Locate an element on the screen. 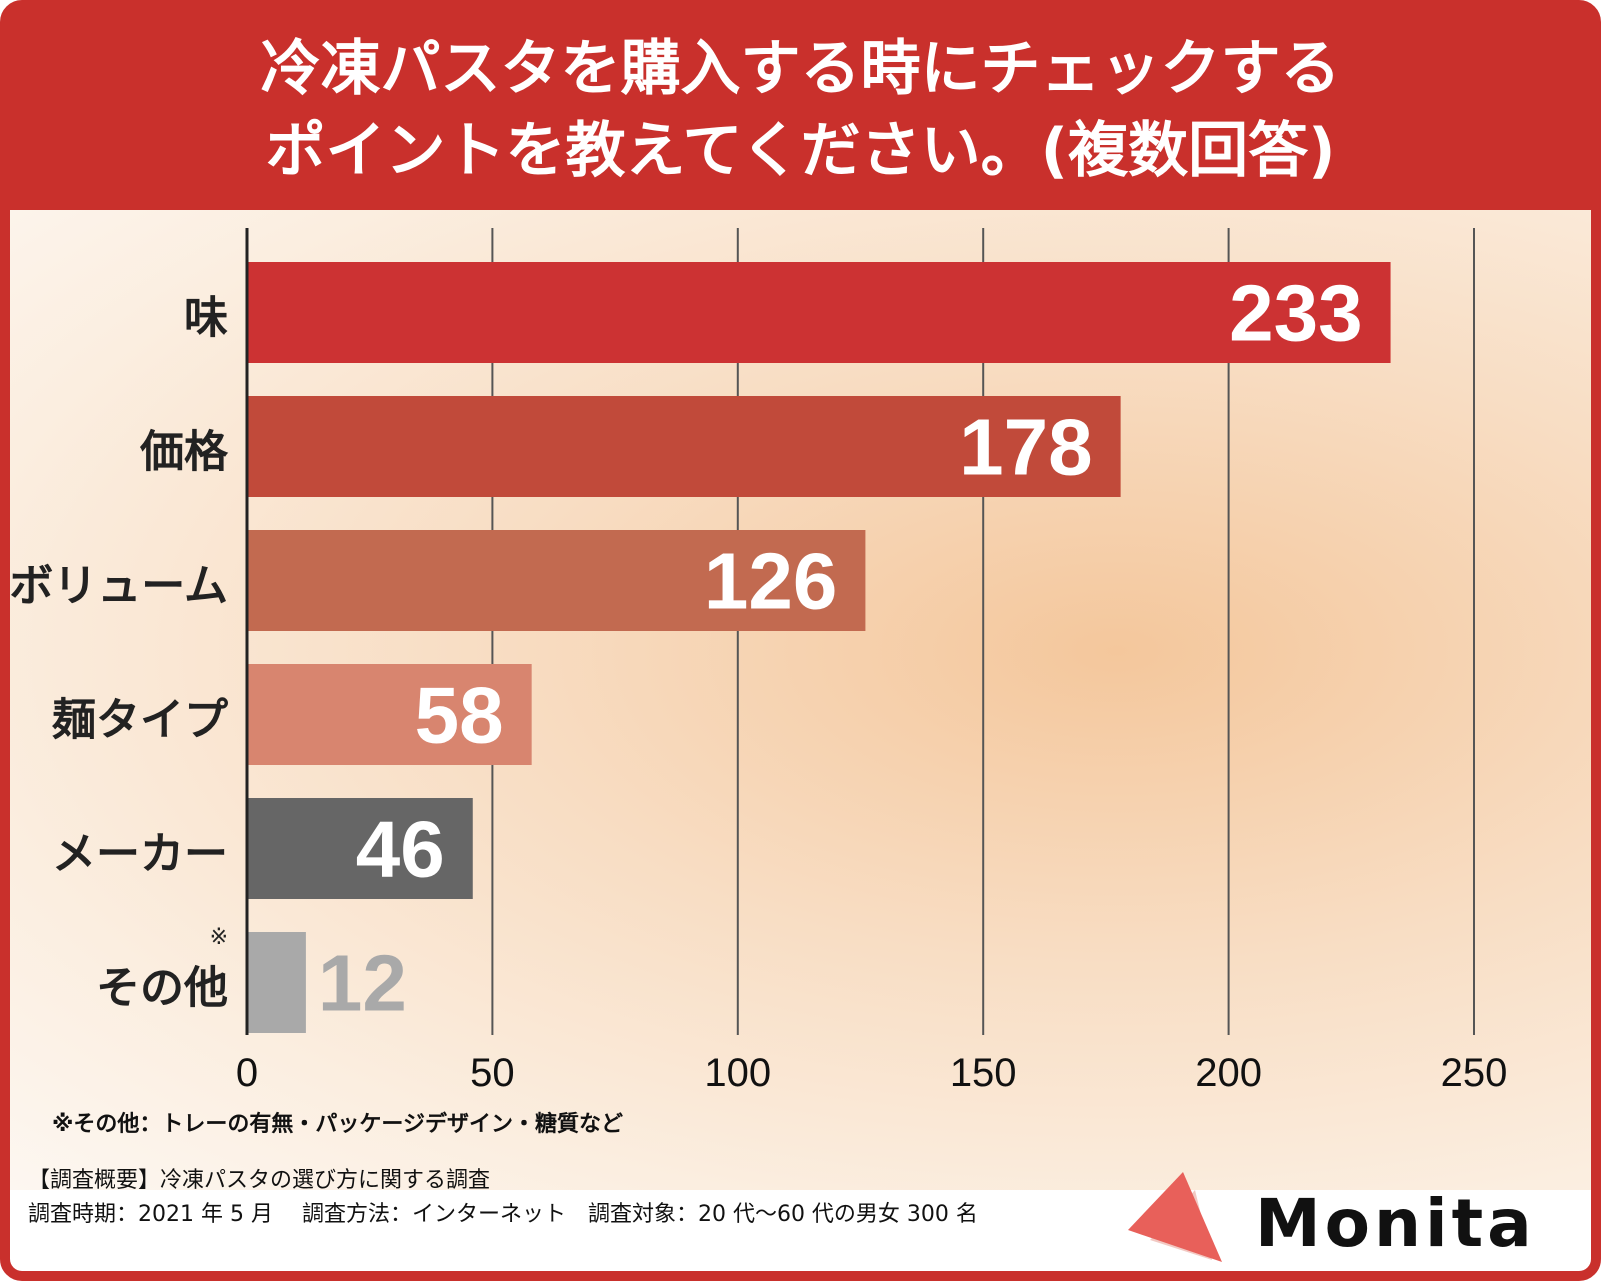 This screenshot has height=1281, width=1601. value-label: 126 is located at coordinates (770, 581).